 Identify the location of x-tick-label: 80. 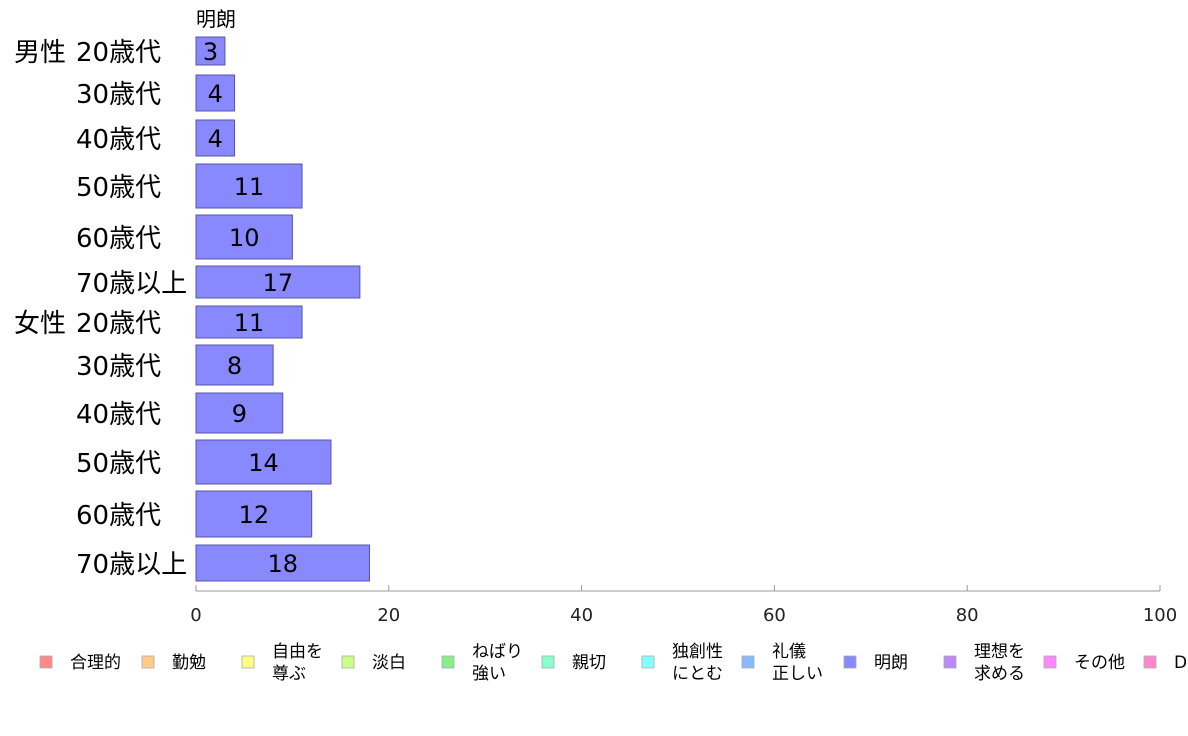
(967, 615).